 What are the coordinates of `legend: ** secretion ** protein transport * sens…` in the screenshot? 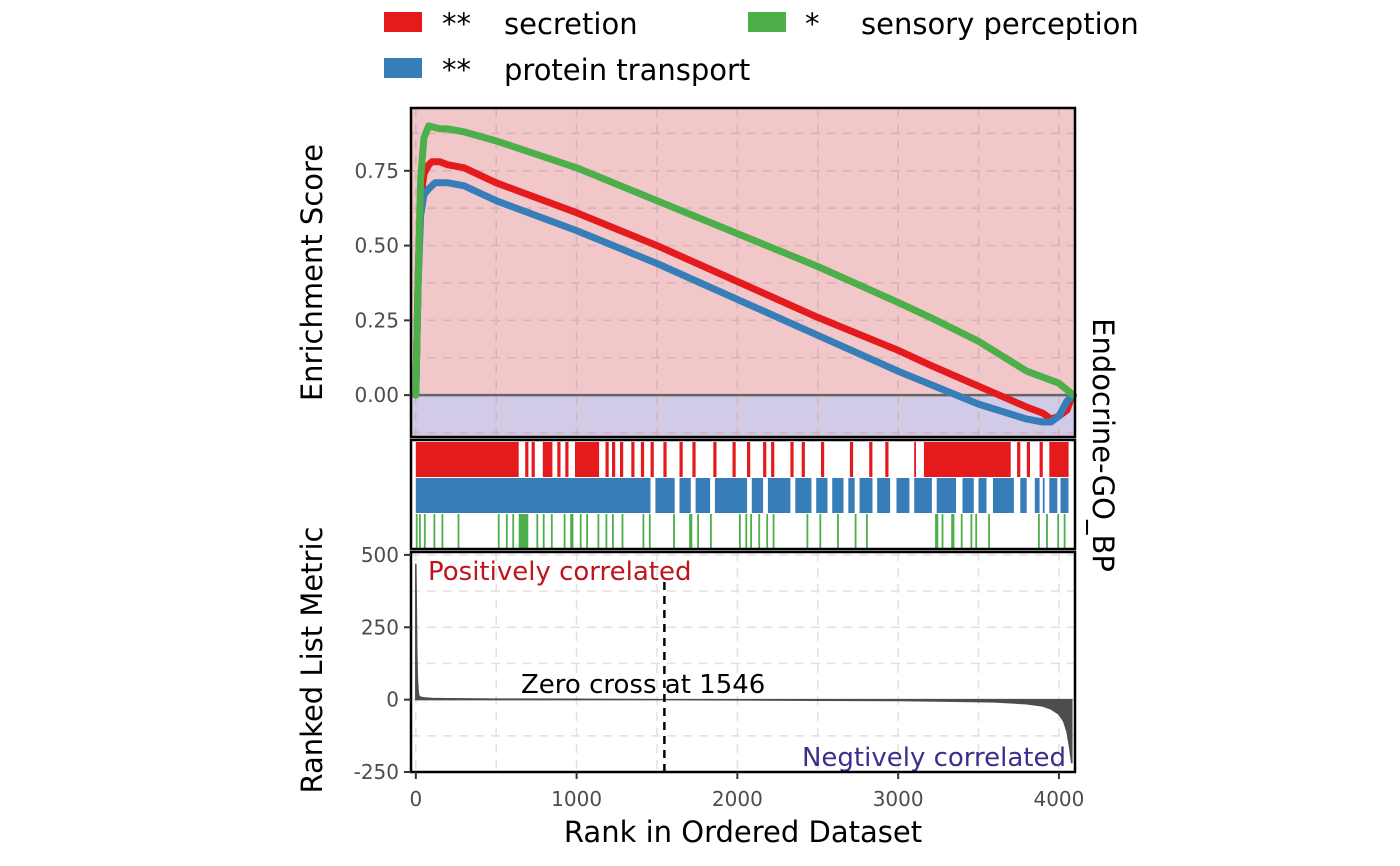 It's located at (761, 47).